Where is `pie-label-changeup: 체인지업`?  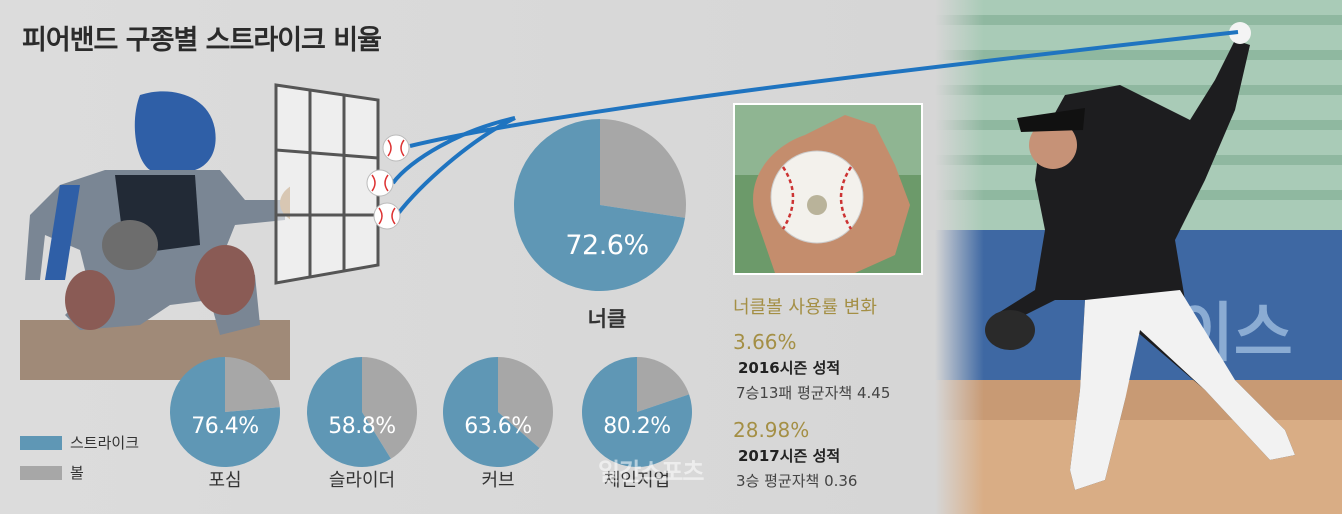 pie-label-changeup: 체인지업 is located at coordinates (637, 480).